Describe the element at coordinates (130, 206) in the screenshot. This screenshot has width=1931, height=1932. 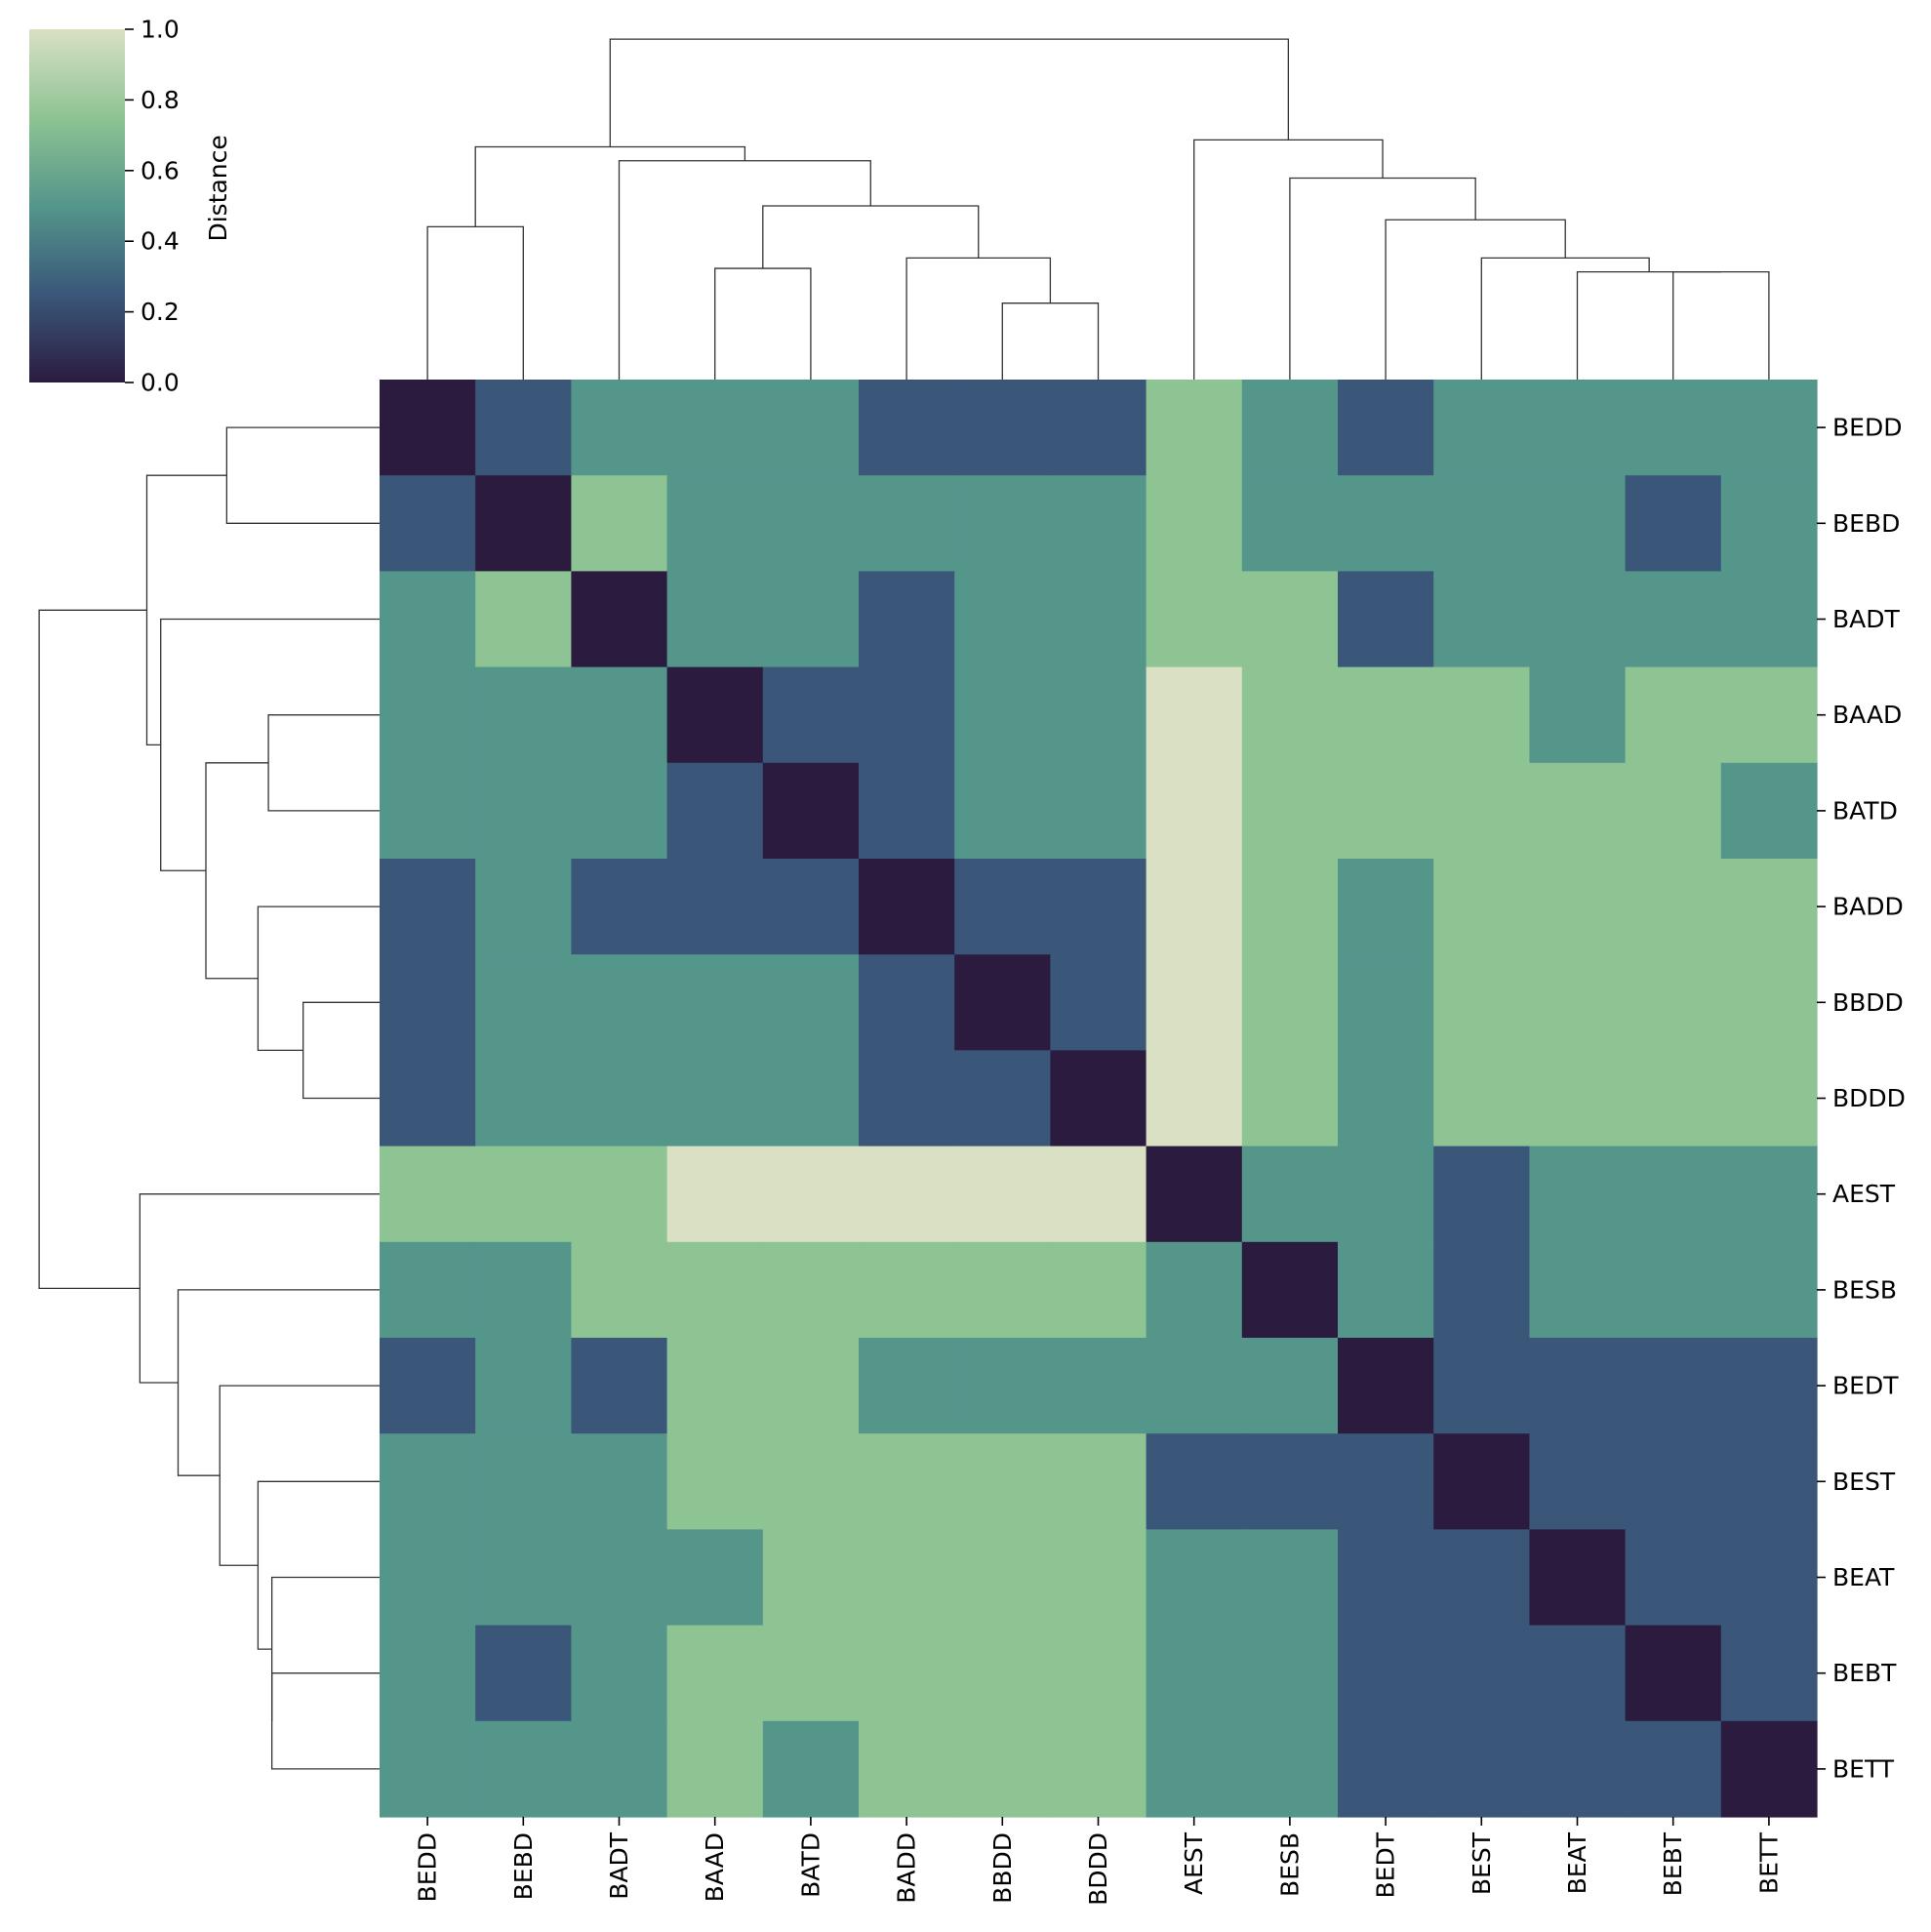
I see `colorbar: 0.0 0.2 0.4 0.6 0.8 1.0 Distance` at that location.